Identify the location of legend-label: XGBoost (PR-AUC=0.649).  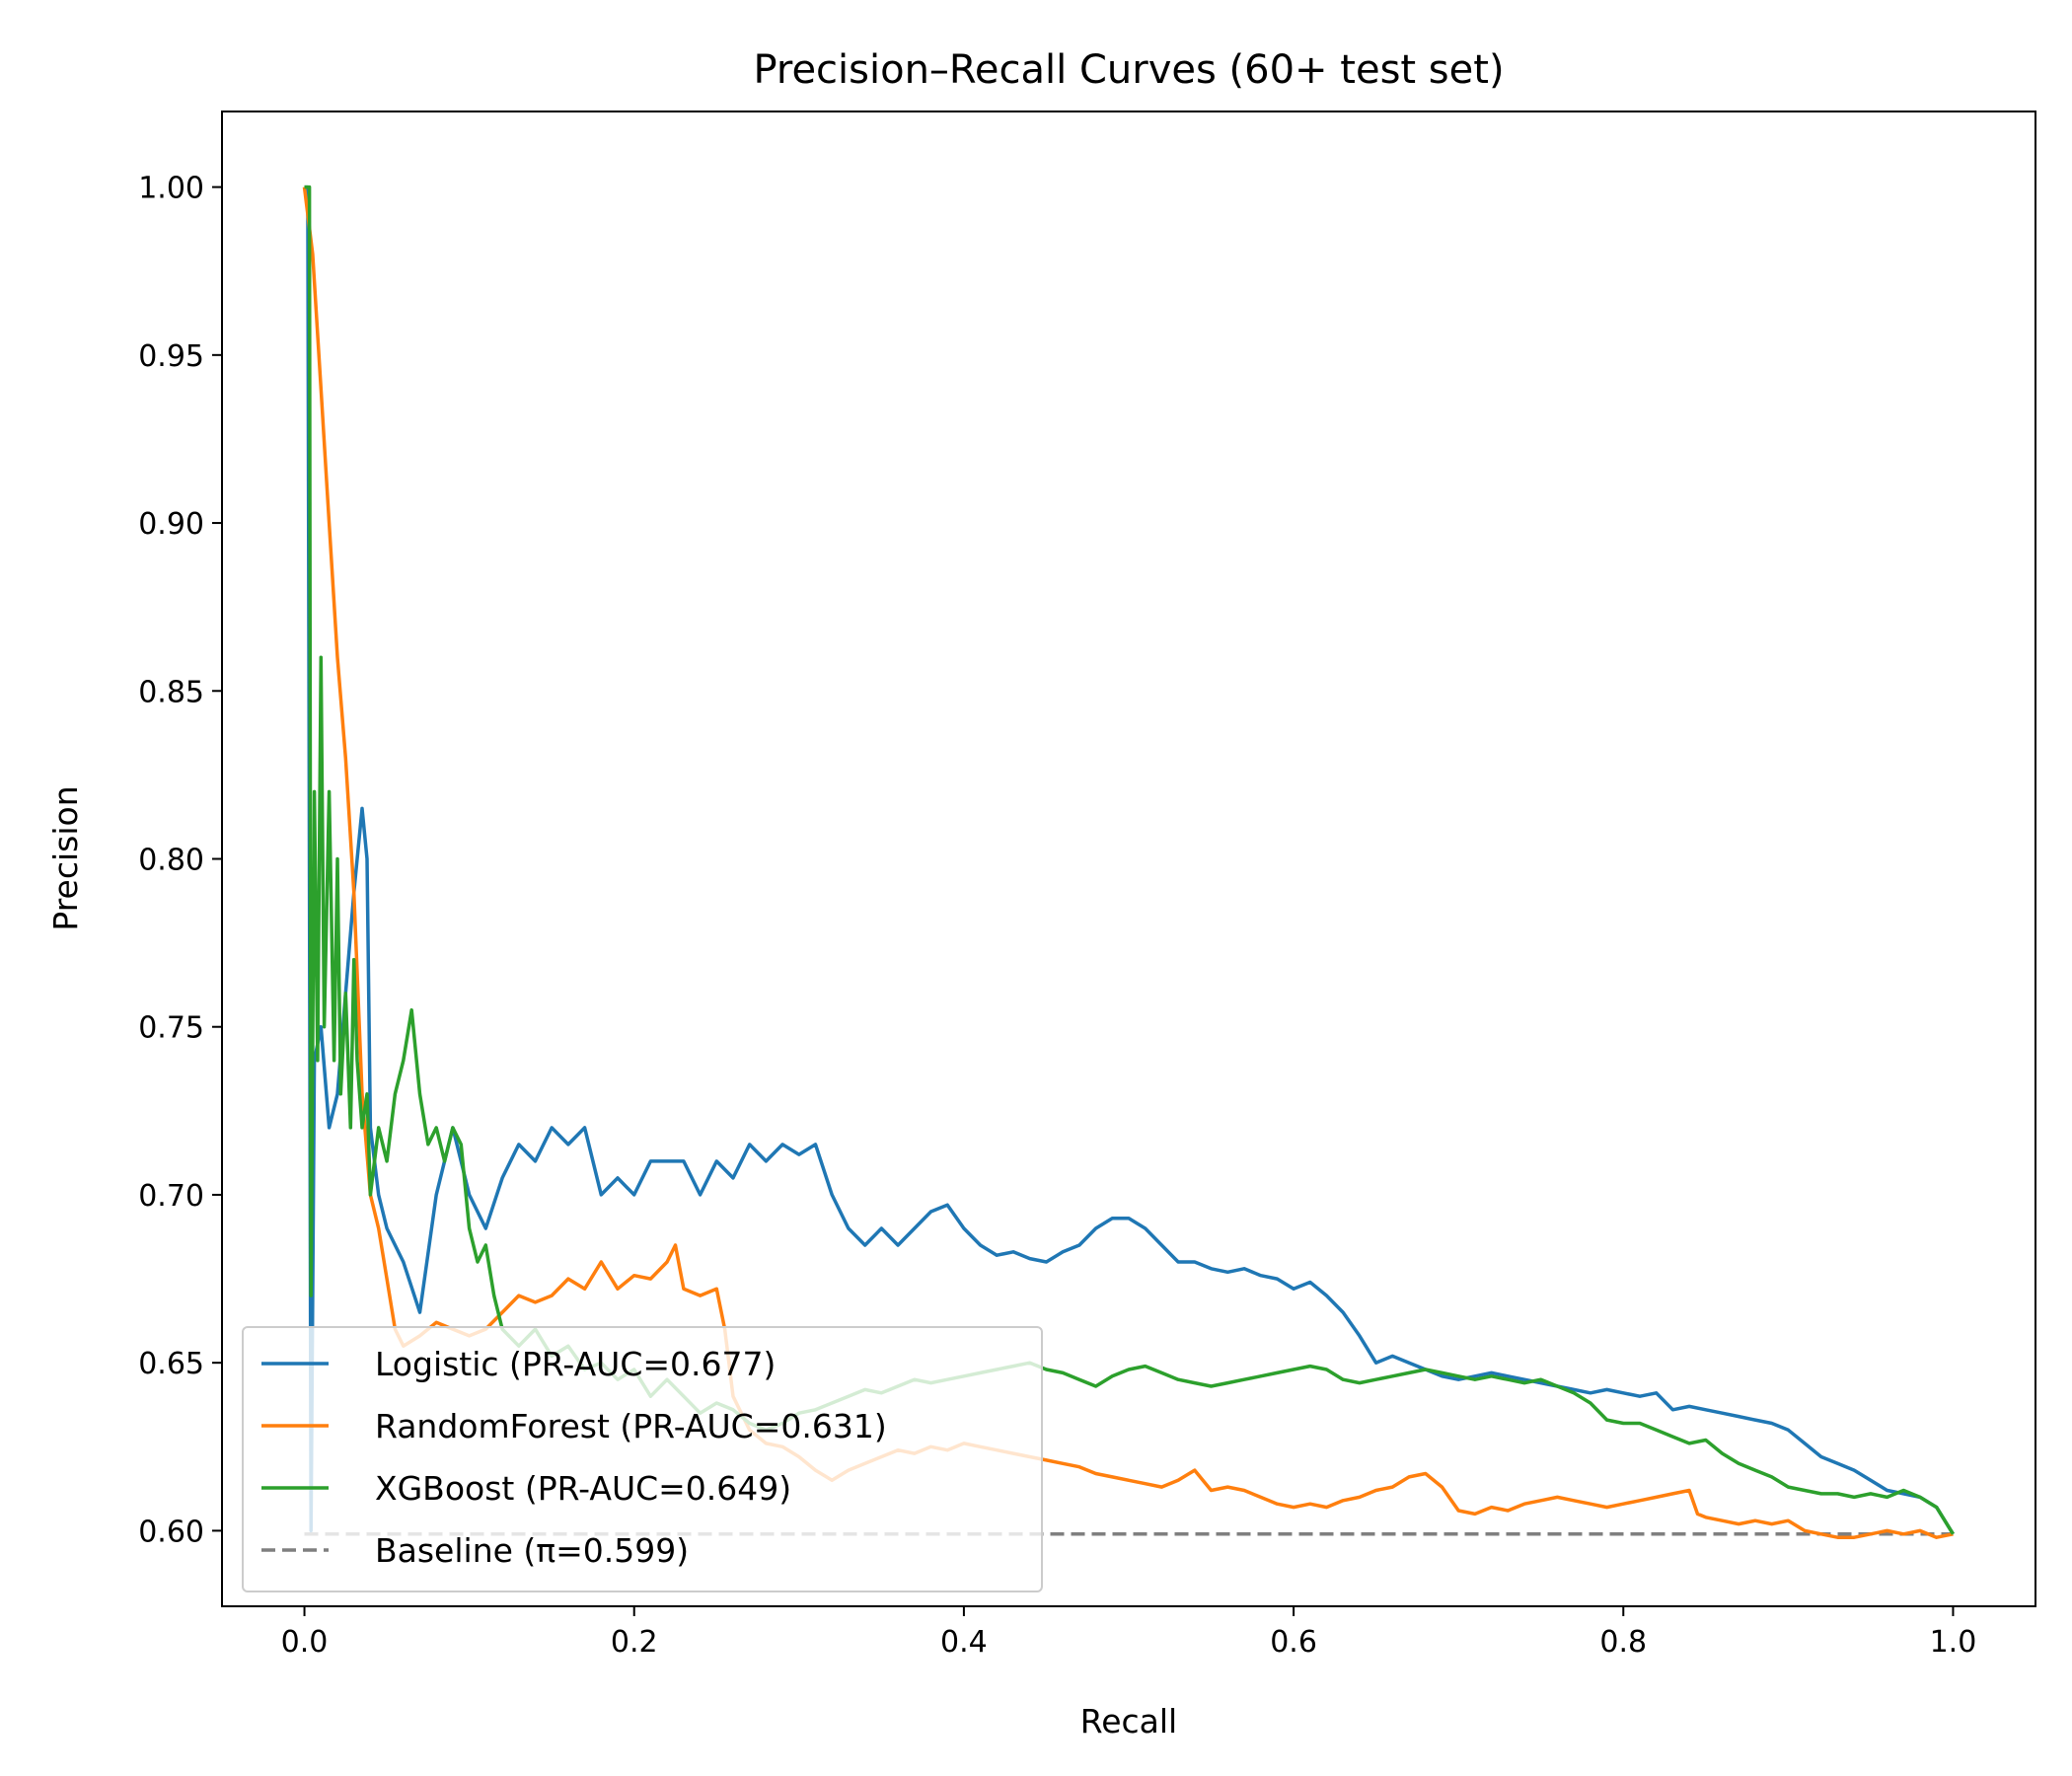
(583, 1489).